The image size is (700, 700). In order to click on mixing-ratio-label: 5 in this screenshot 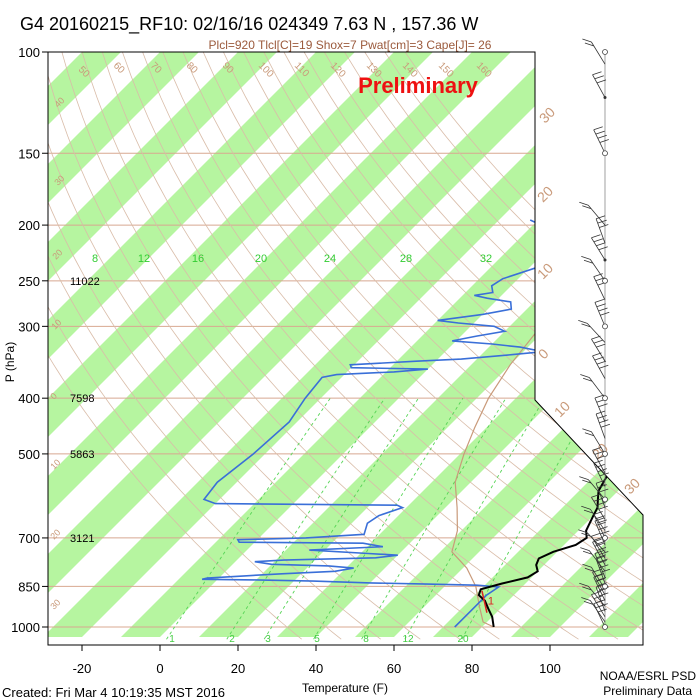, I will do `click(317, 639)`.